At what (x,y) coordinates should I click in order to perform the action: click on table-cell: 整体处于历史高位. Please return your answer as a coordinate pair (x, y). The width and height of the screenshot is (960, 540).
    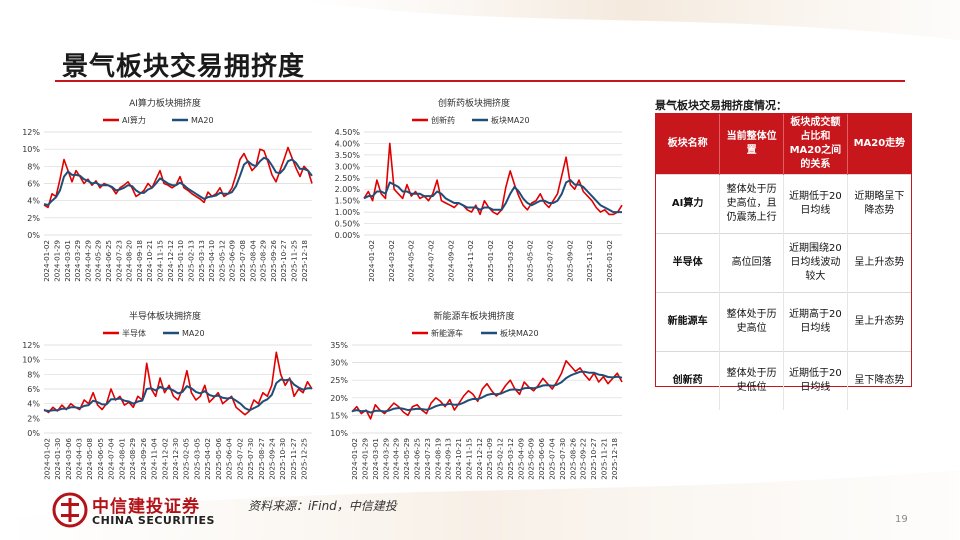
    Looking at the image, I should click on (751, 322).